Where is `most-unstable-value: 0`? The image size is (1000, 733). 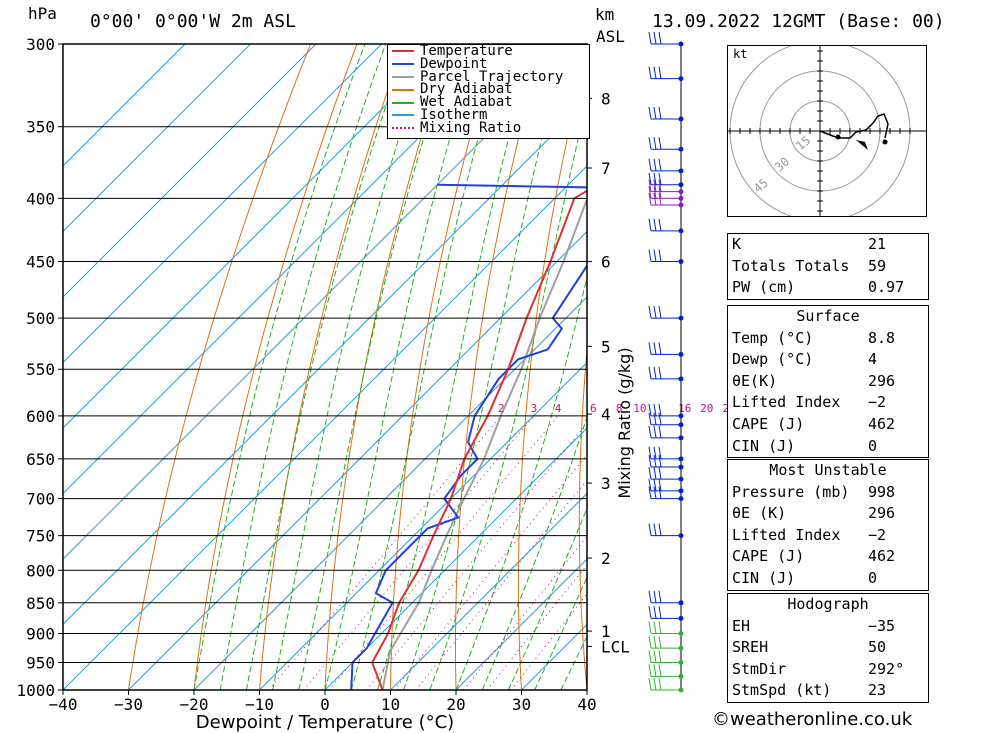 most-unstable-value: 0 is located at coordinates (873, 577).